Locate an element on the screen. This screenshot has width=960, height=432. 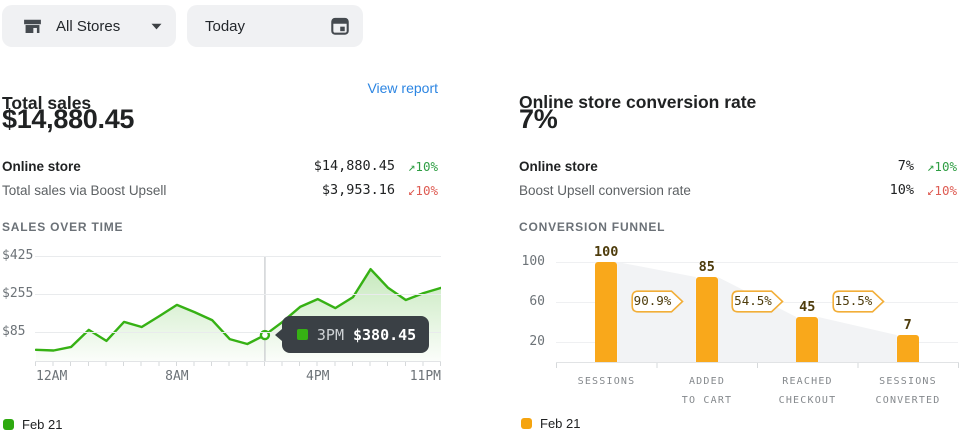
category-label-line: TO CART is located at coordinates (707, 400).